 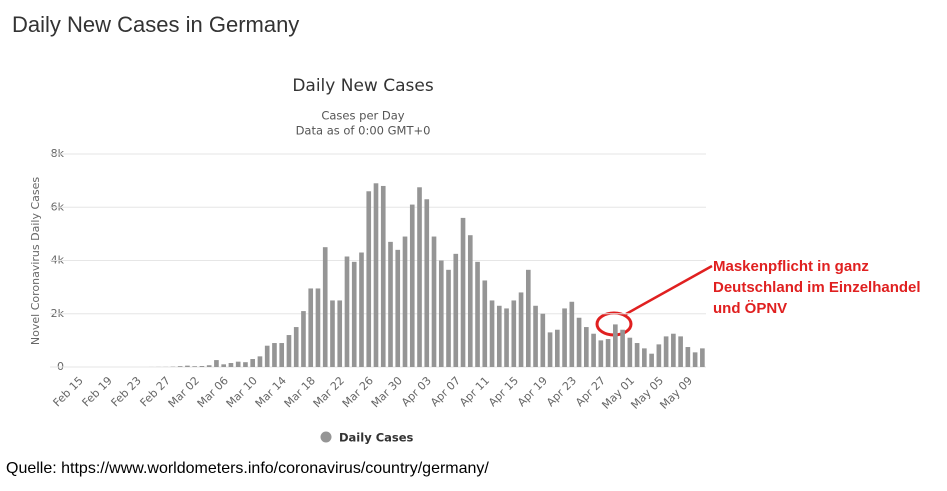 What do you see at coordinates (155, 24) in the screenshot?
I see `page-title: Daily New Cases in Germany` at bounding box center [155, 24].